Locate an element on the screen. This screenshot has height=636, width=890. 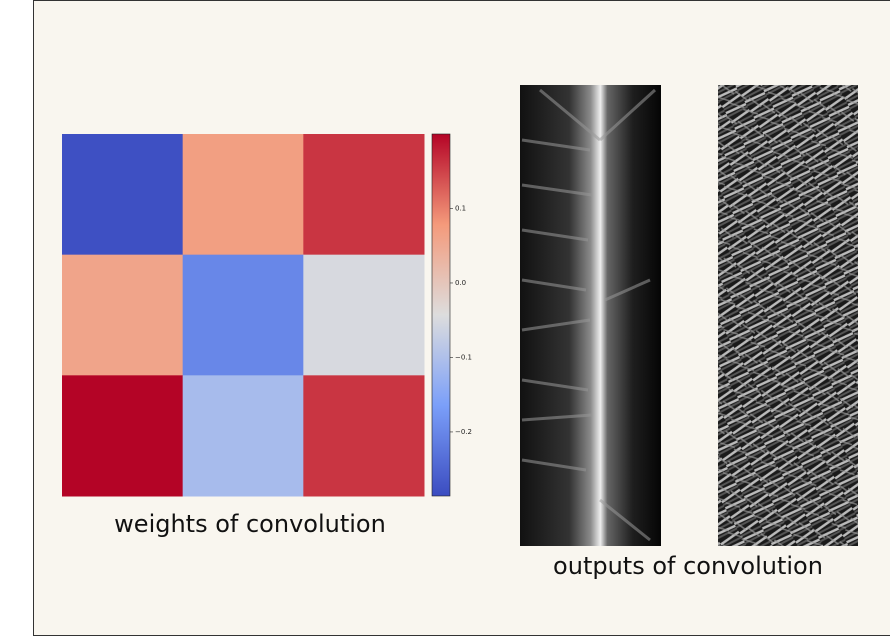
caption: weights of convolution is located at coordinates (250, 524).